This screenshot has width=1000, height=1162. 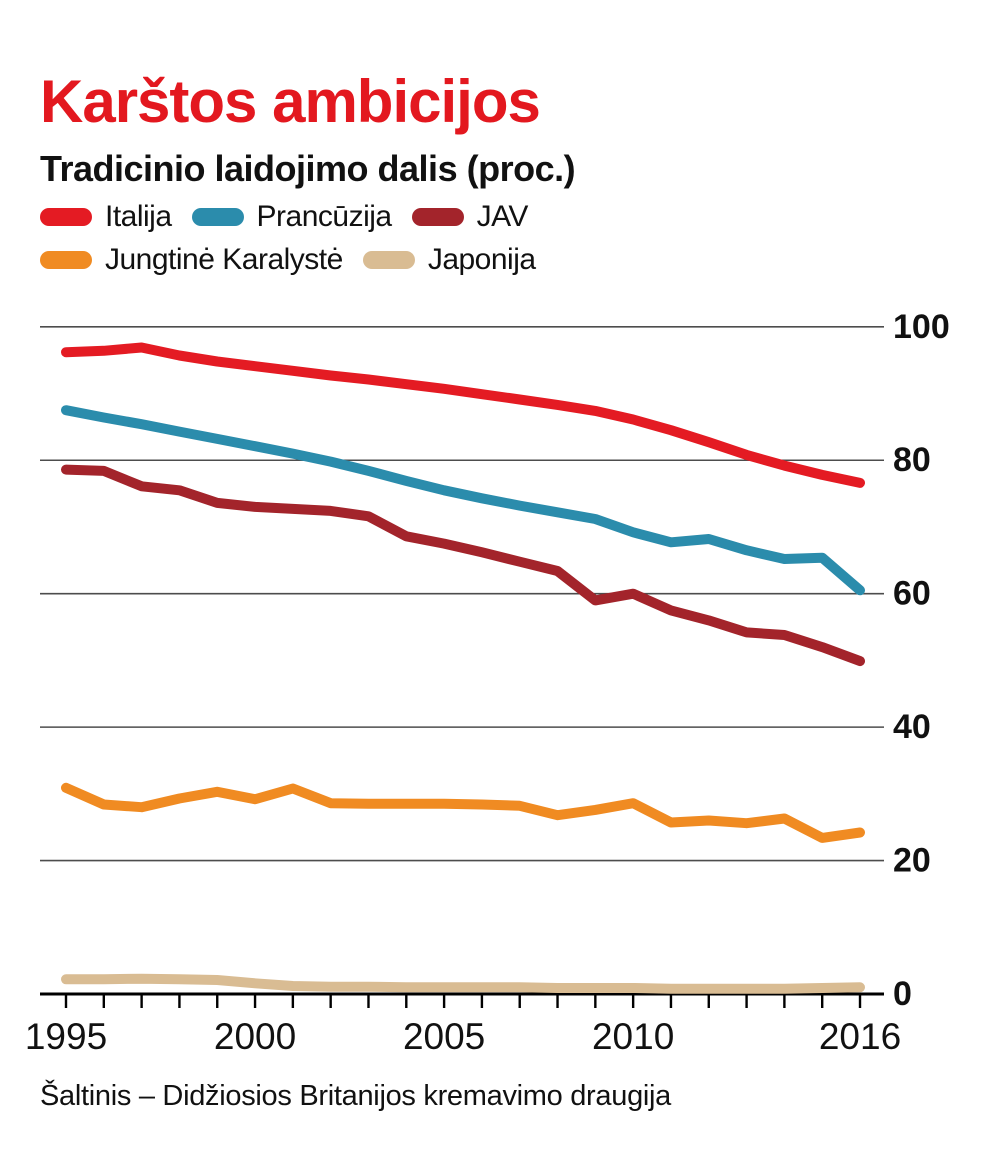 What do you see at coordinates (255, 1036) in the screenshot?
I see `x-axis-label-2000: 2000` at bounding box center [255, 1036].